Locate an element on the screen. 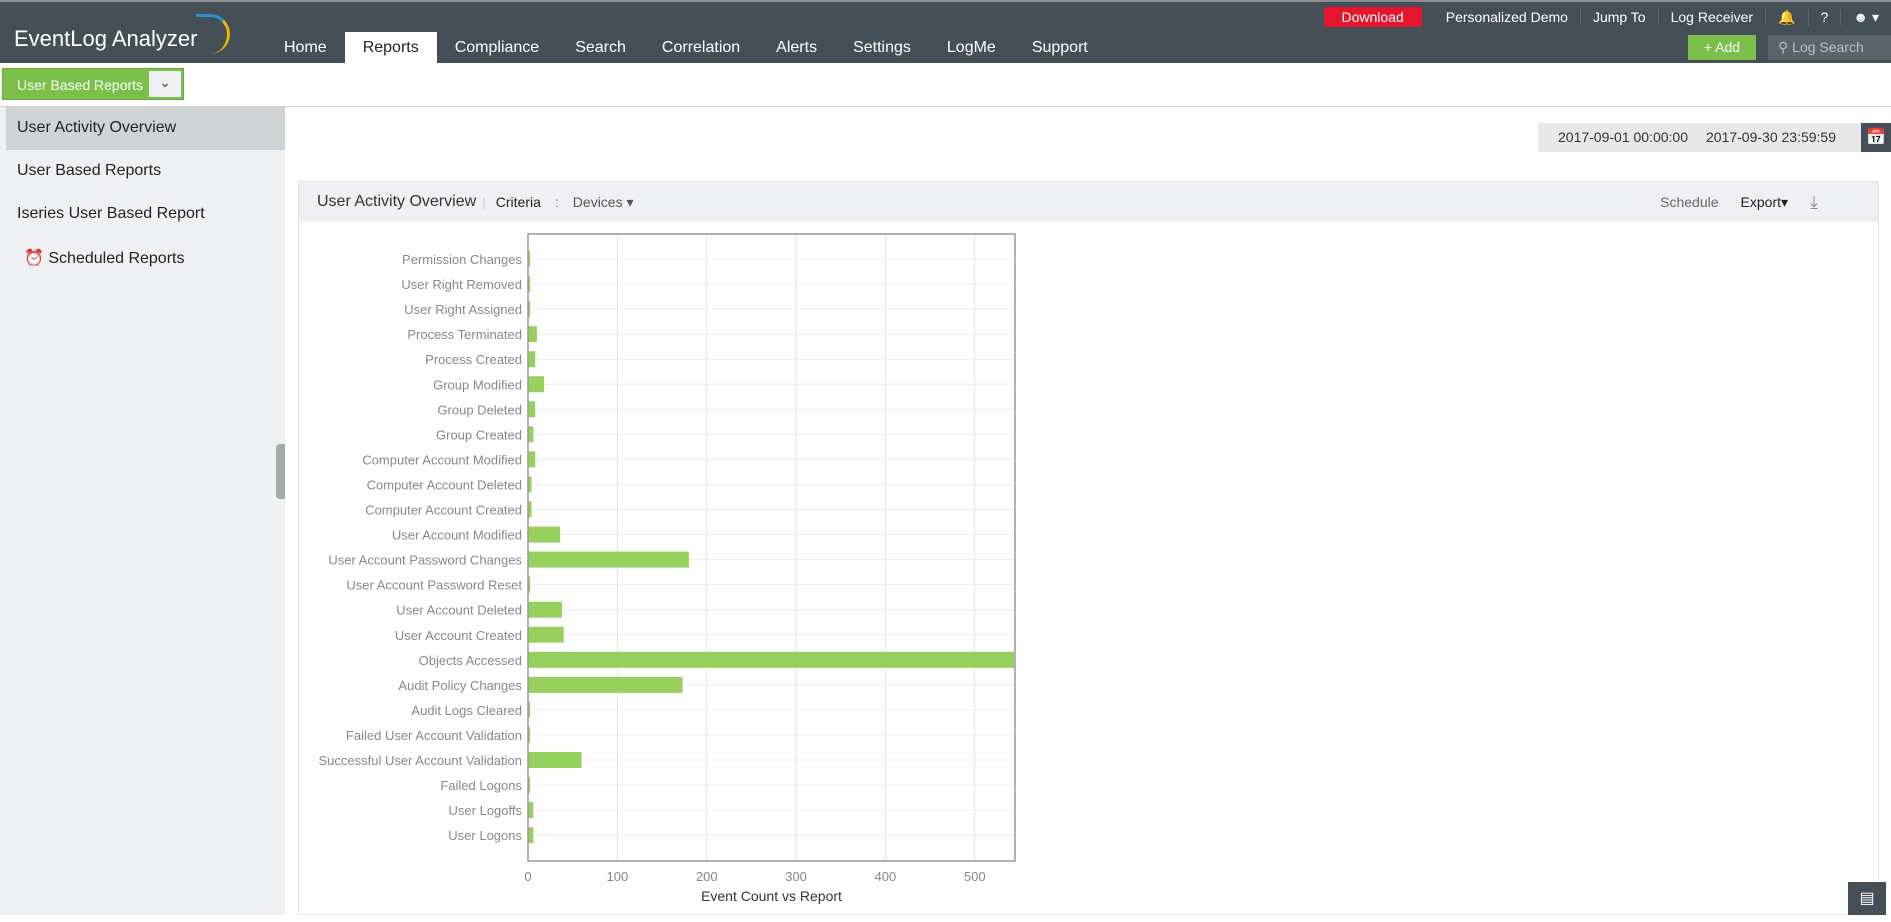 This screenshot has width=1891, height=922. user-avatar-icon: ☻ ▾ is located at coordinates (1866, 17).